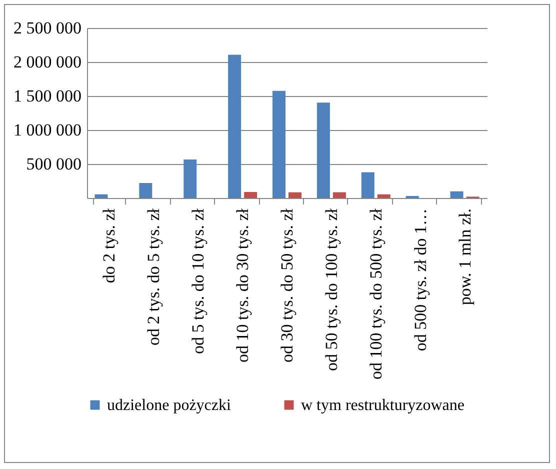 The image size is (556, 469). Describe the element at coordinates (242, 285) in the screenshot. I see `x-tick-label: od 10 tys. do 30 tys. zł` at that location.